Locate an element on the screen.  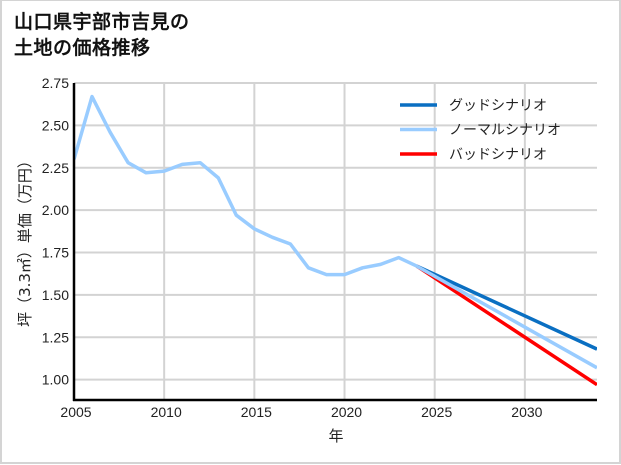
legend-label: ノーマルシナリオ is located at coordinates (505, 131).